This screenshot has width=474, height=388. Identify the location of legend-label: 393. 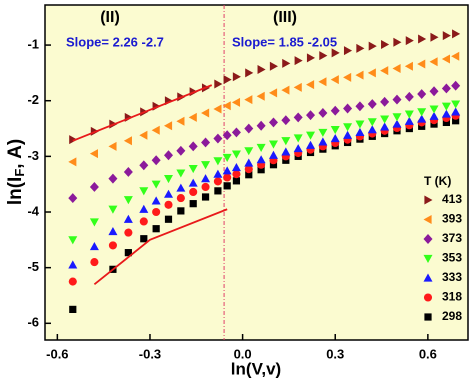
(452, 219).